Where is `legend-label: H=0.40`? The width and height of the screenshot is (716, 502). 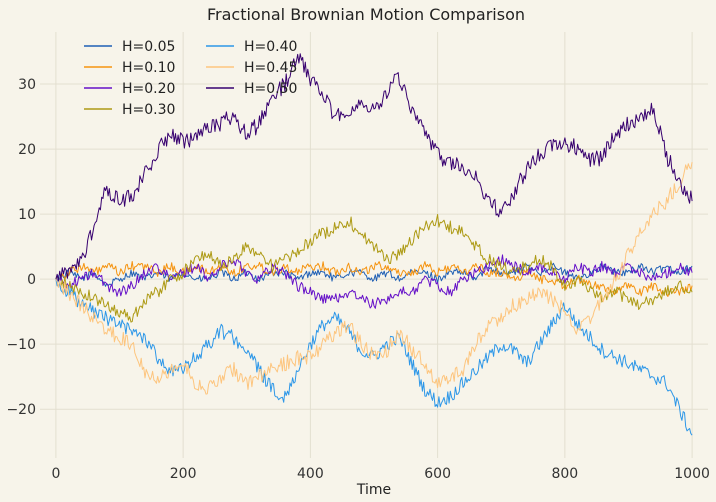 legend-label: H=0.40 is located at coordinates (270, 47).